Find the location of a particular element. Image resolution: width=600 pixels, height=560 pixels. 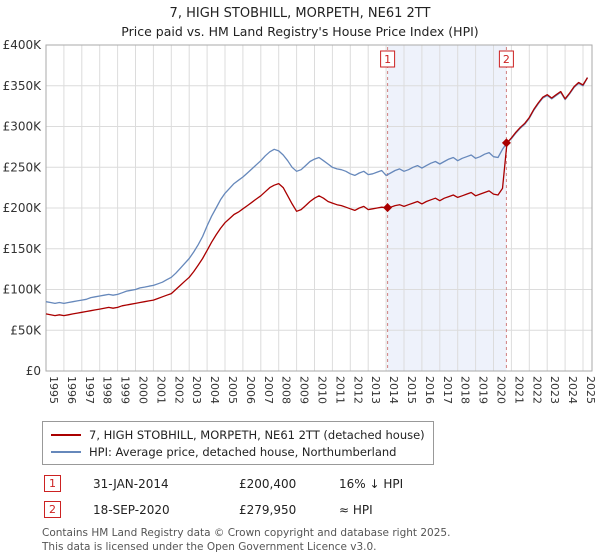

svg-text: 2008 is located at coordinates (286, 390).